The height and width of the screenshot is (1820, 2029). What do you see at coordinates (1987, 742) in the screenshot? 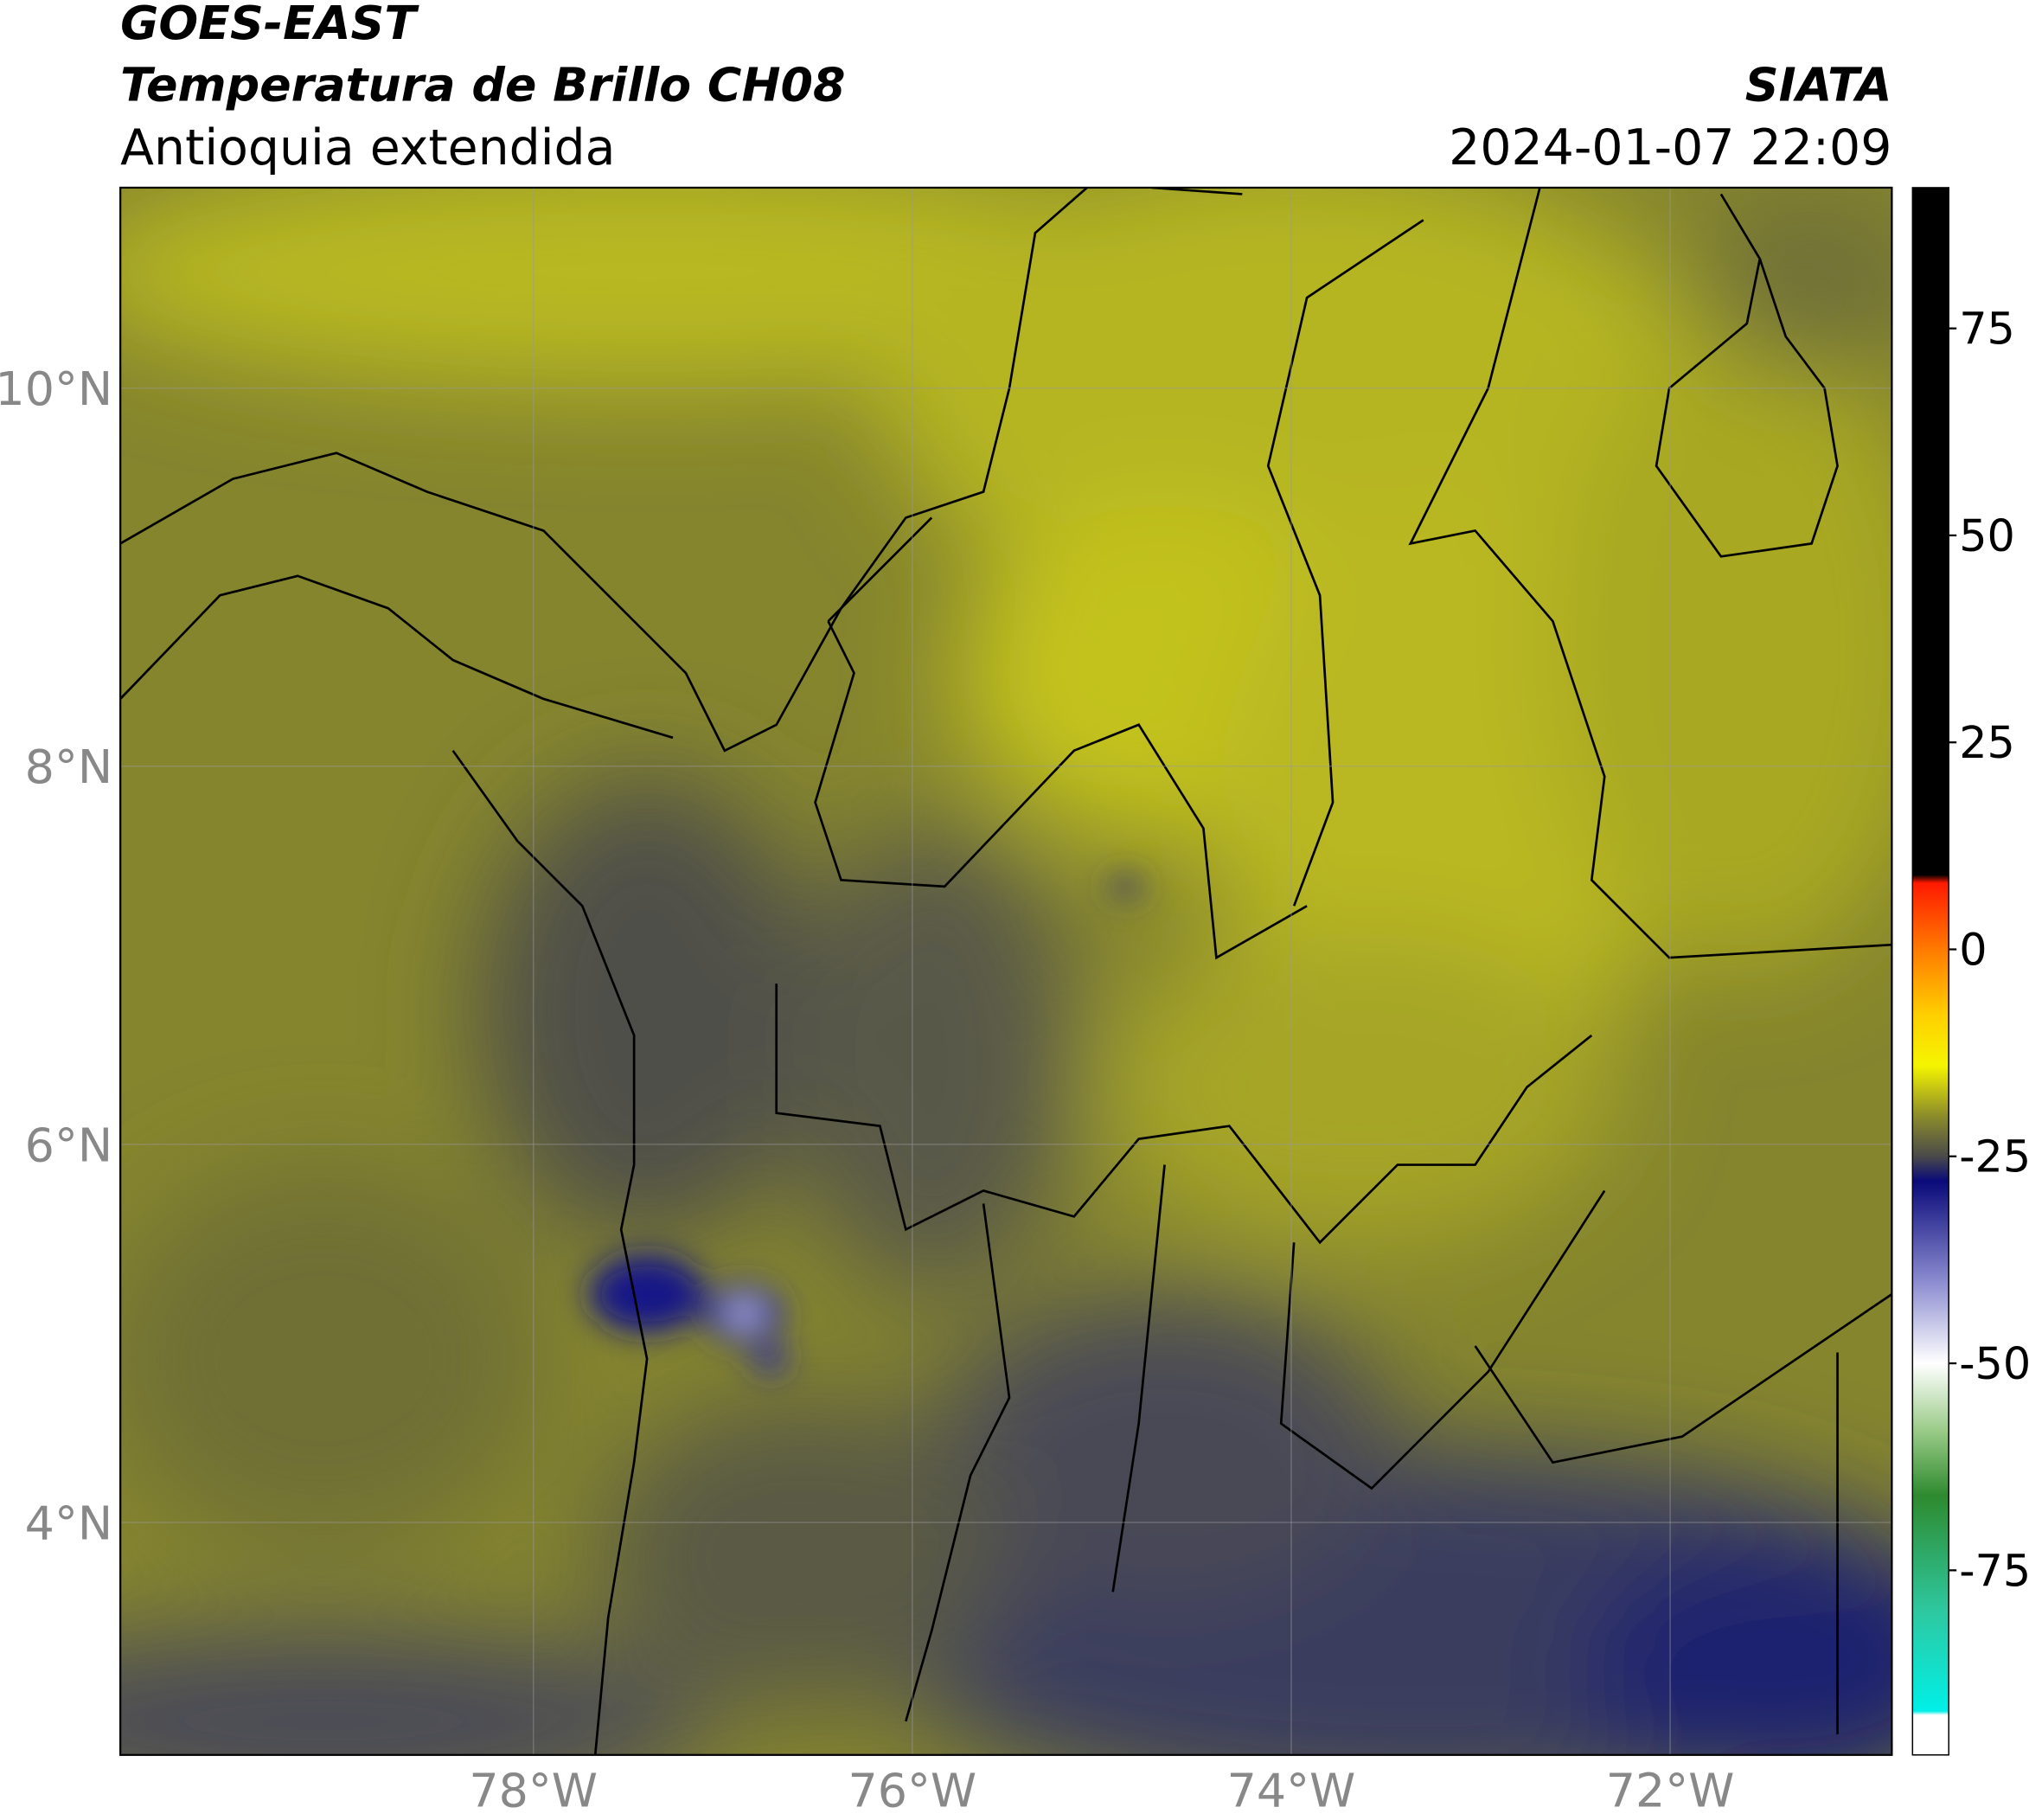
I see `colorbar-tick-label: 25` at bounding box center [1987, 742].